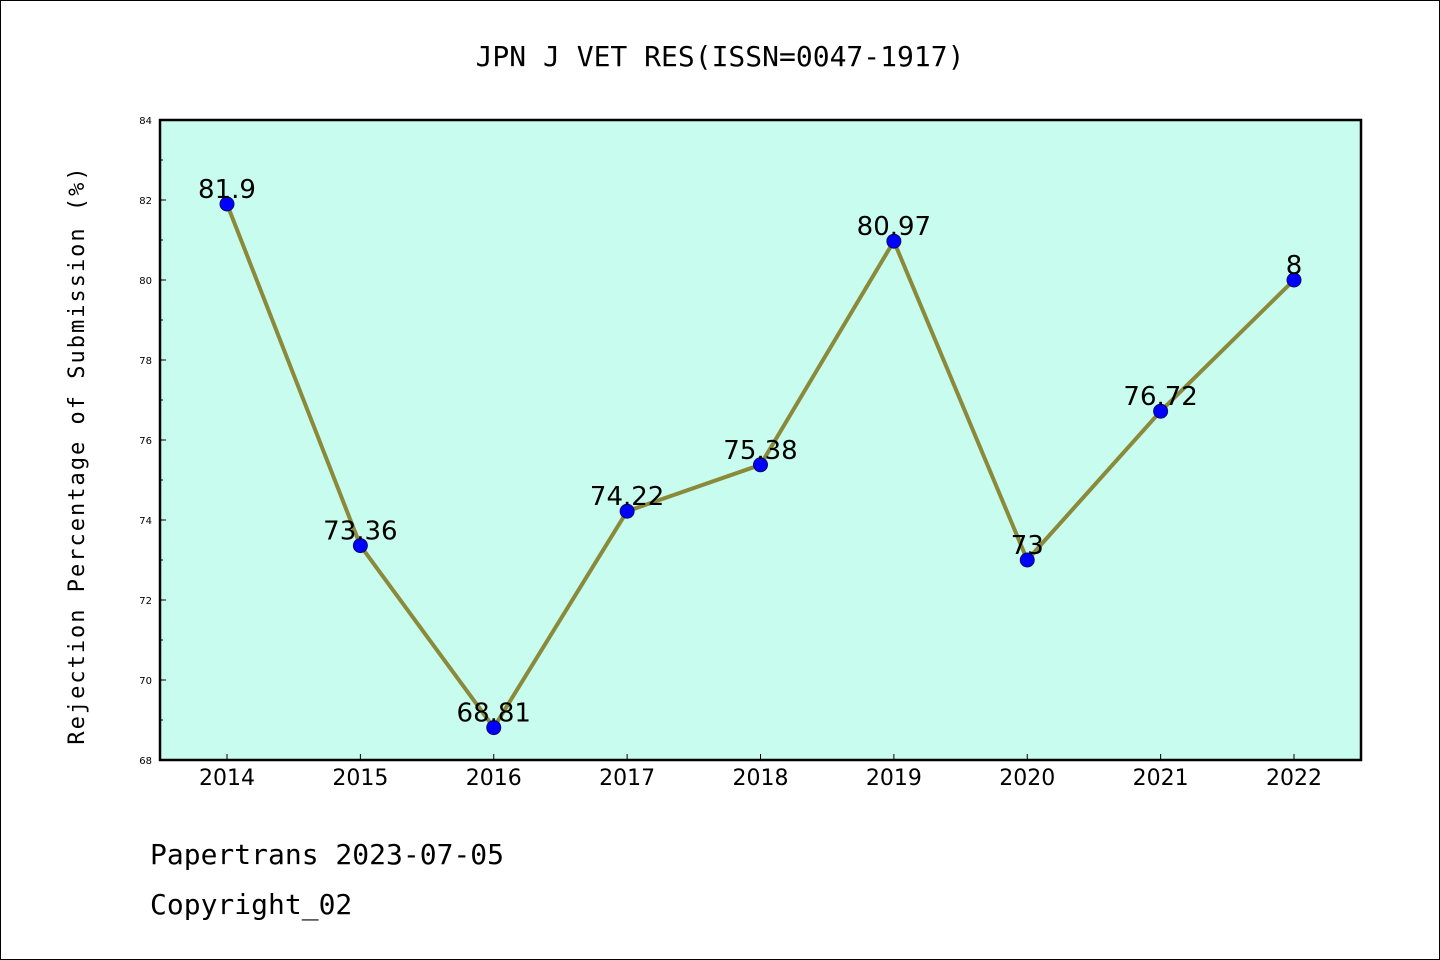 The image size is (1440, 960). What do you see at coordinates (227, 778) in the screenshot?
I see `x-tick-label: 2014` at bounding box center [227, 778].